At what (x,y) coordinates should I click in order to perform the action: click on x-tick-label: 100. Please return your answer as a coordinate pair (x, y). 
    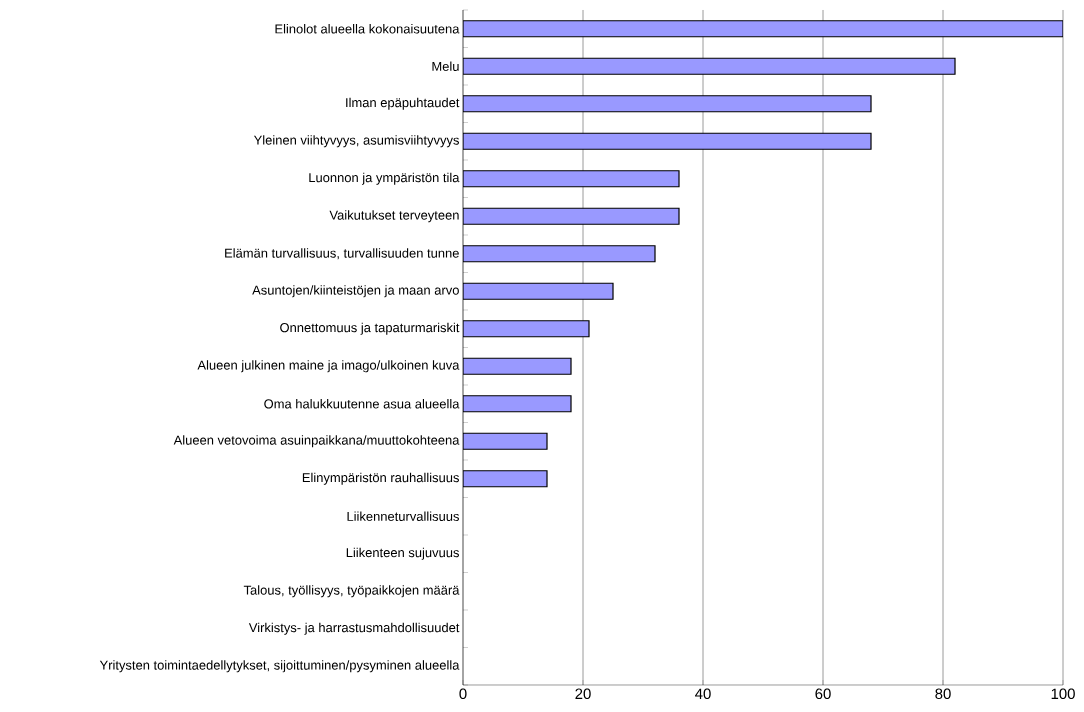
    Looking at the image, I should click on (1063, 694).